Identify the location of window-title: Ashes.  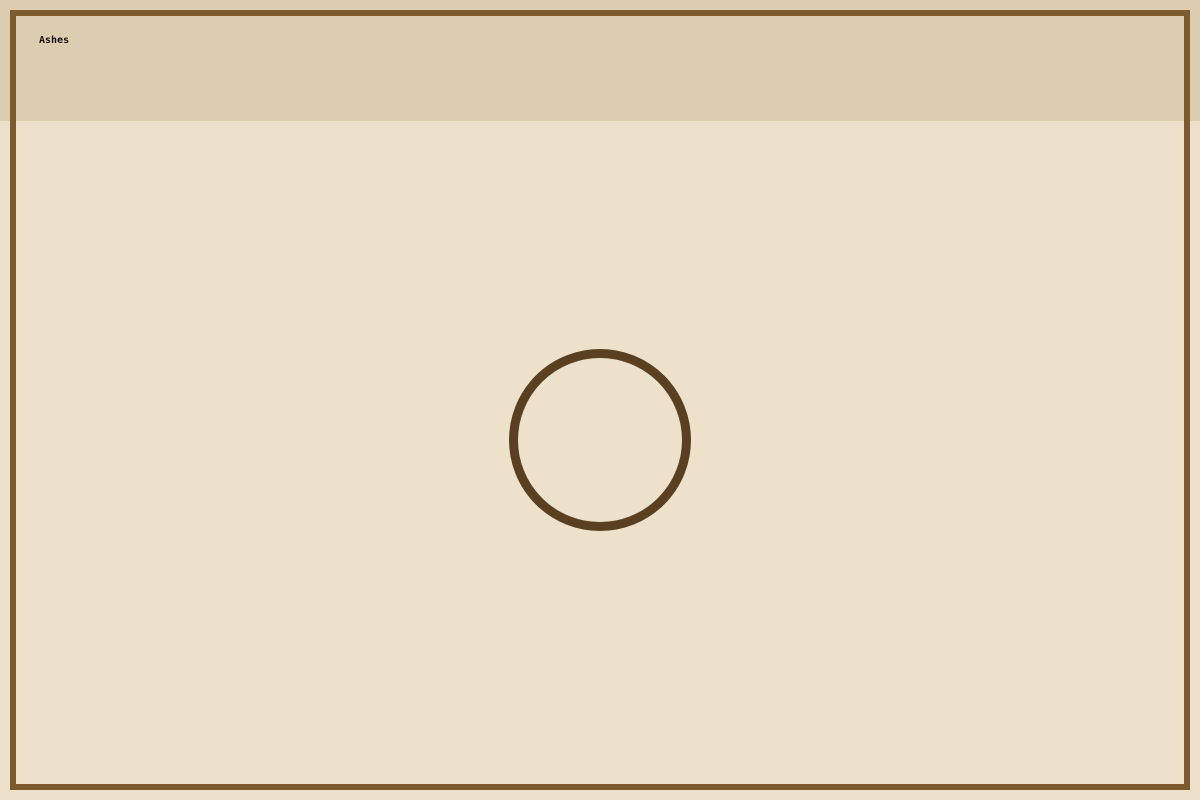
(54, 40).